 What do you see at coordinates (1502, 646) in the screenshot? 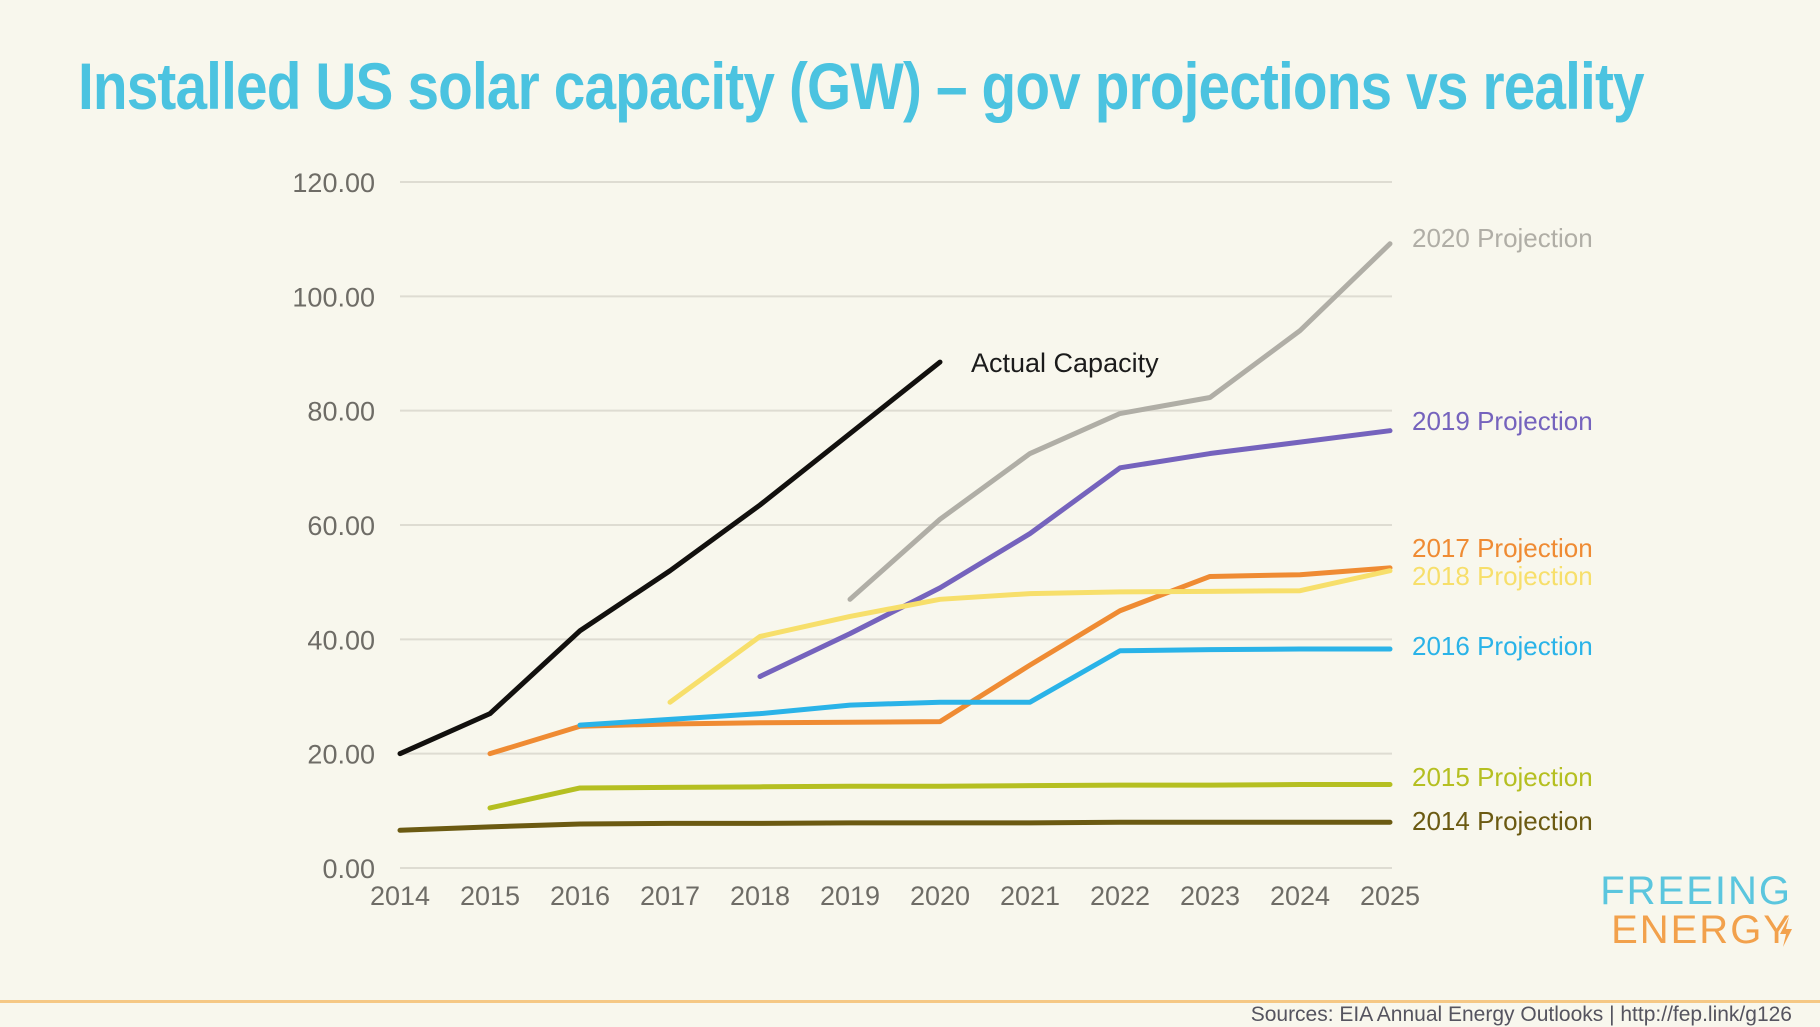
I see `series-label: 2016 Projection` at bounding box center [1502, 646].